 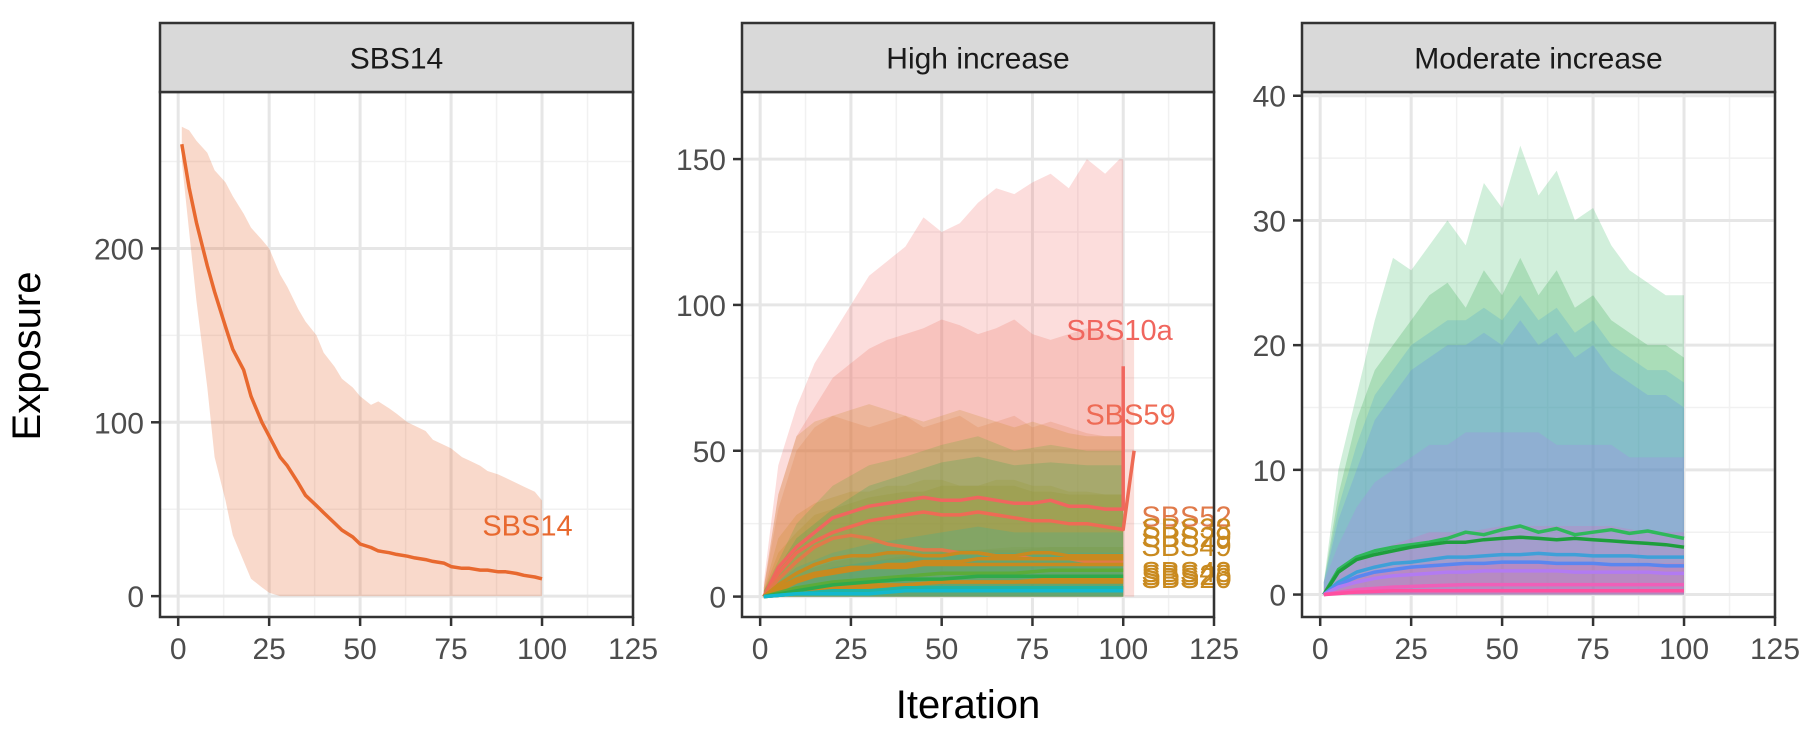 What do you see at coordinates (1186, 547) in the screenshot?
I see `series-label: SBS49` at bounding box center [1186, 547].